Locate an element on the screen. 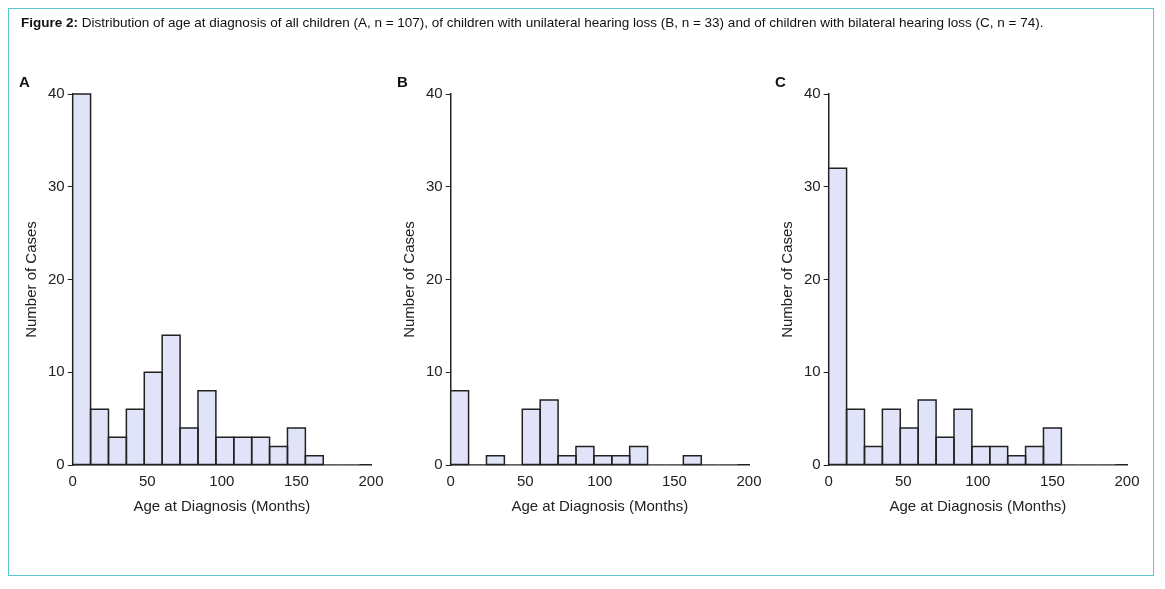 The height and width of the screenshot is (589, 1165). caption: Figure 2: Distribution of age at diagnosis of all children (A, n = 107), of children with unilateral hearing loss (B, n = 33) and of children with bilateral hearing loss (C, n = 74). is located at coordinates (532, 22).